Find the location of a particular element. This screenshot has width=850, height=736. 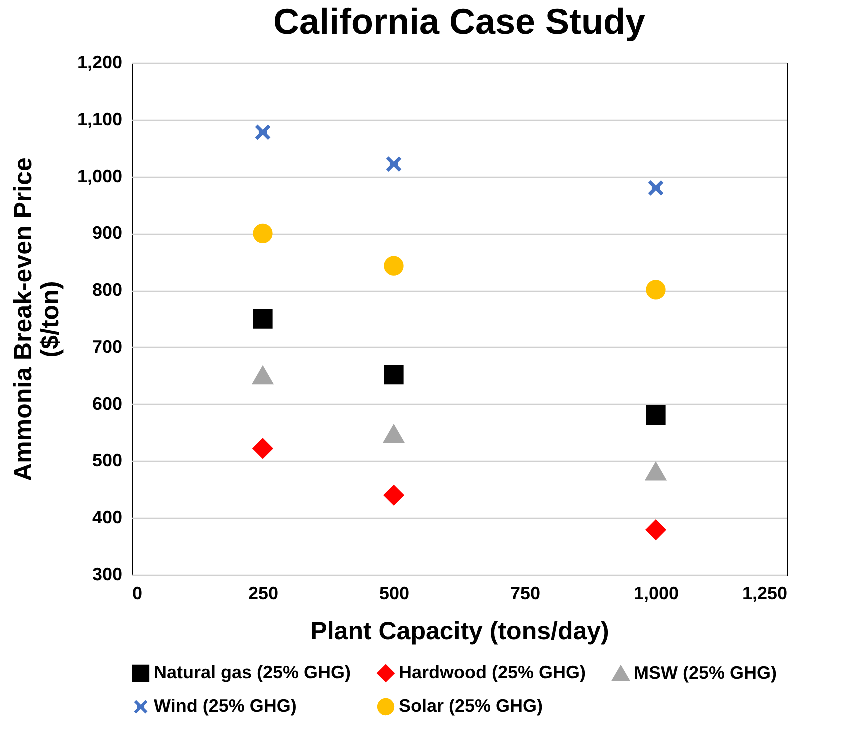

legend-label: Hardwood (25% GHG) is located at coordinates (492, 672).